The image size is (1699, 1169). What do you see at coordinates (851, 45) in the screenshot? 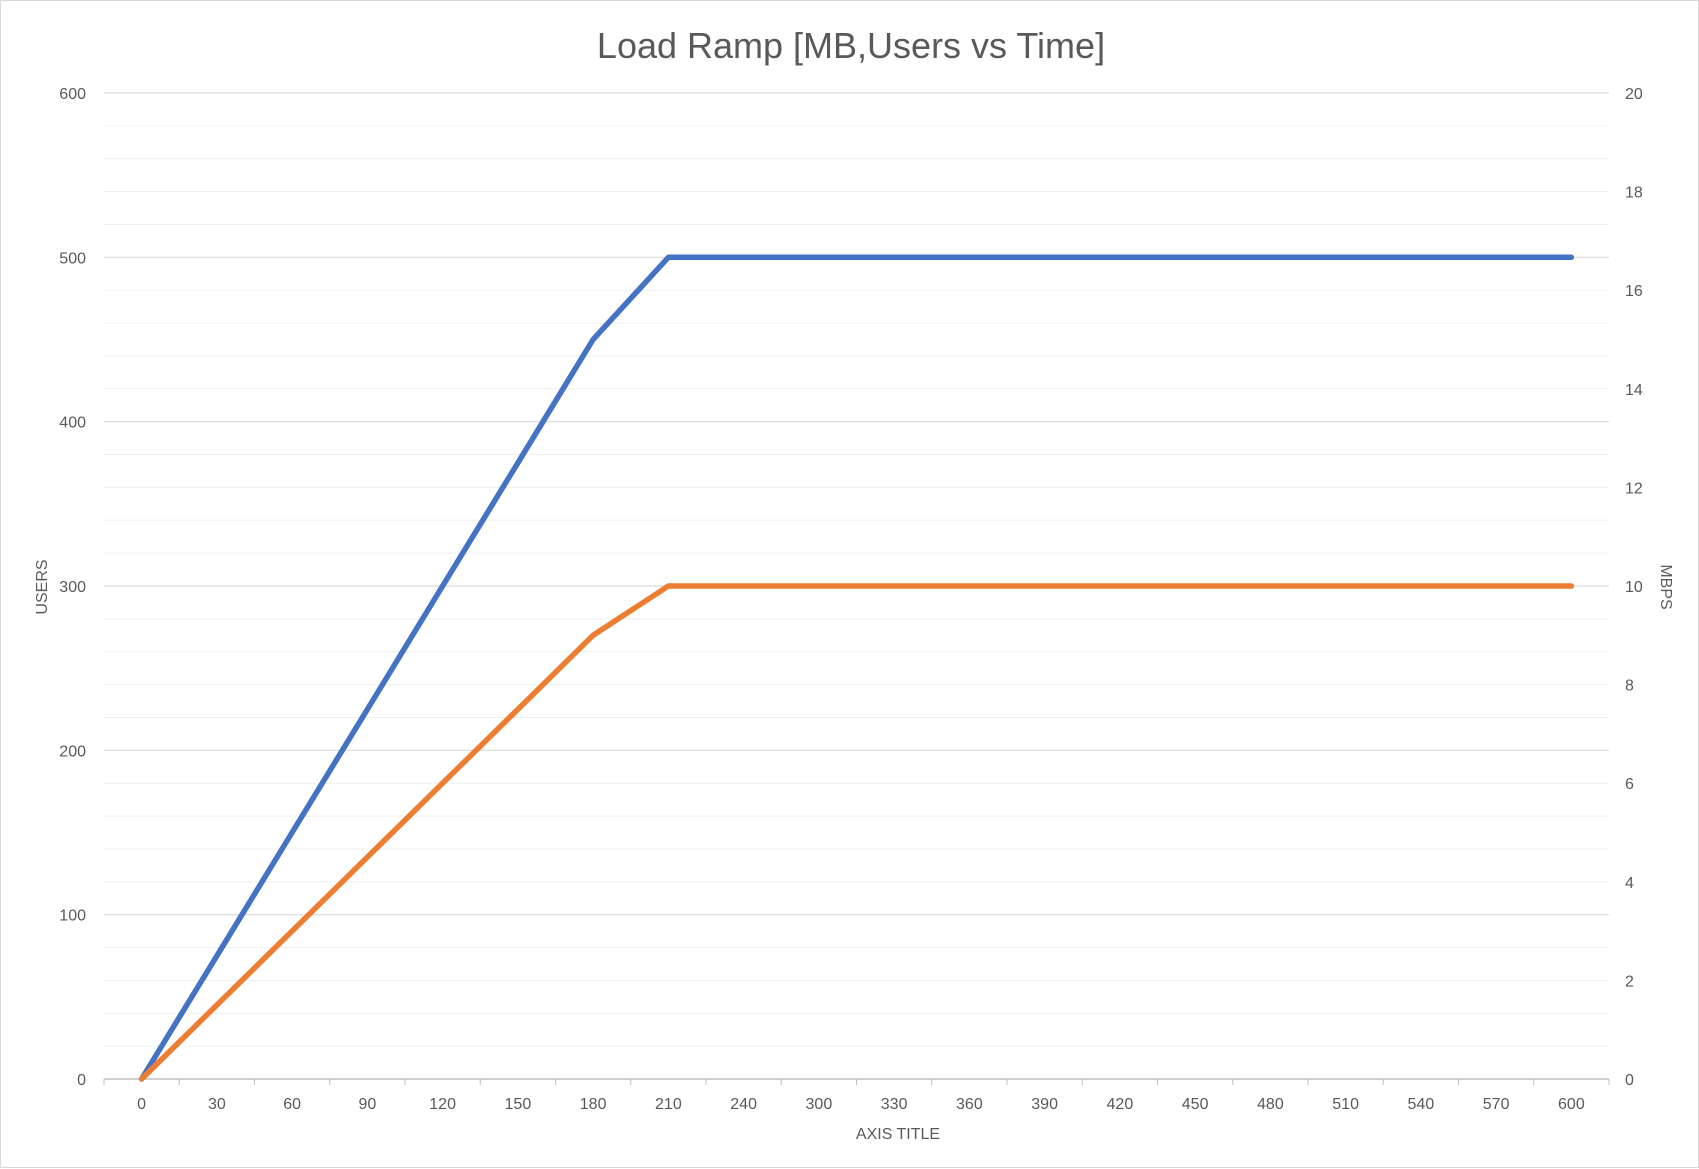
I see `chart-title: Load Ramp [MB,Users vs Time]` at bounding box center [851, 45].